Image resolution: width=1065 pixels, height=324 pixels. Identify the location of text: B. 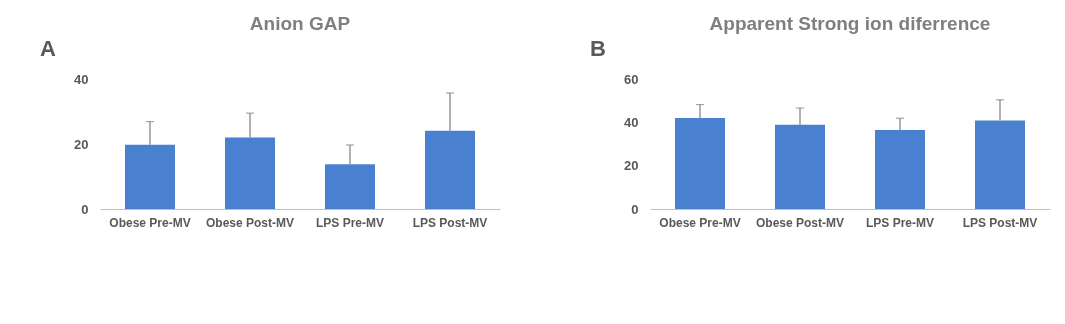
(598, 48).